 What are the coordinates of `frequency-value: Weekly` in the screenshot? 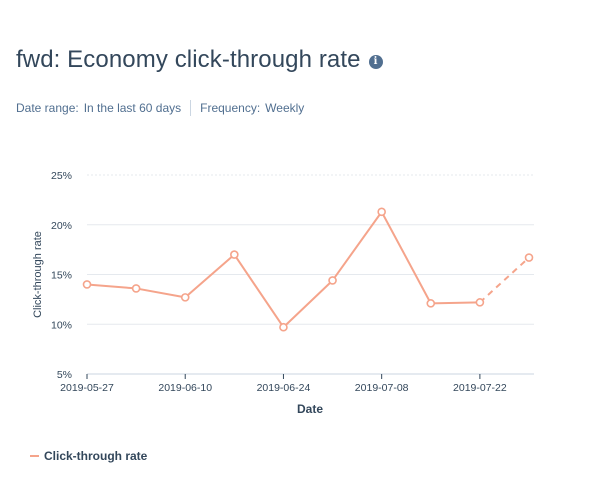 It's located at (285, 108).